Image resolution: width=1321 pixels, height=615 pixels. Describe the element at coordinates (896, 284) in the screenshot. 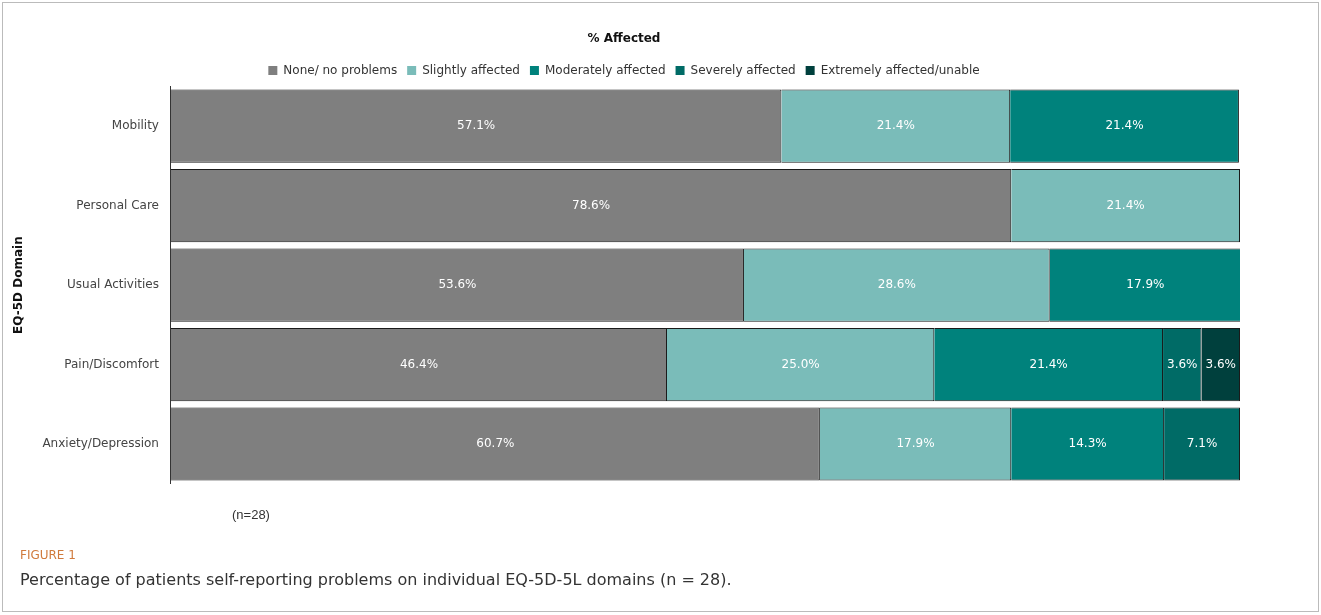

I see `data-label: 28.6%` at that location.